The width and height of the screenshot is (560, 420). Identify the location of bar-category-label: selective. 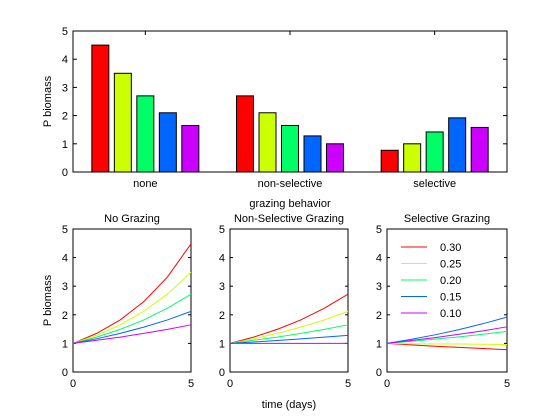
(434, 184).